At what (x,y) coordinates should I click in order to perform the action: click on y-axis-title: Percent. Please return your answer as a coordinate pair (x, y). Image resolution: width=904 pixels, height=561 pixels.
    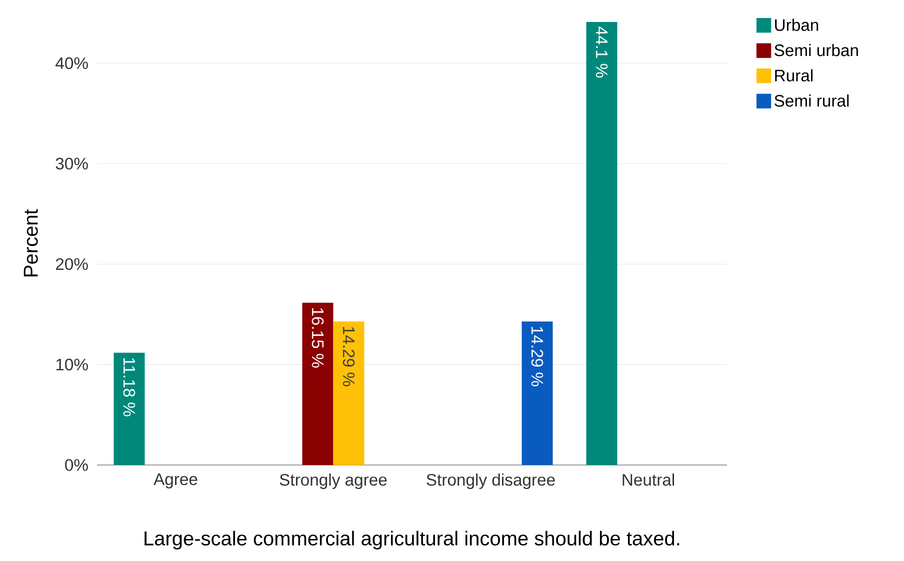
    Looking at the image, I should click on (31, 242).